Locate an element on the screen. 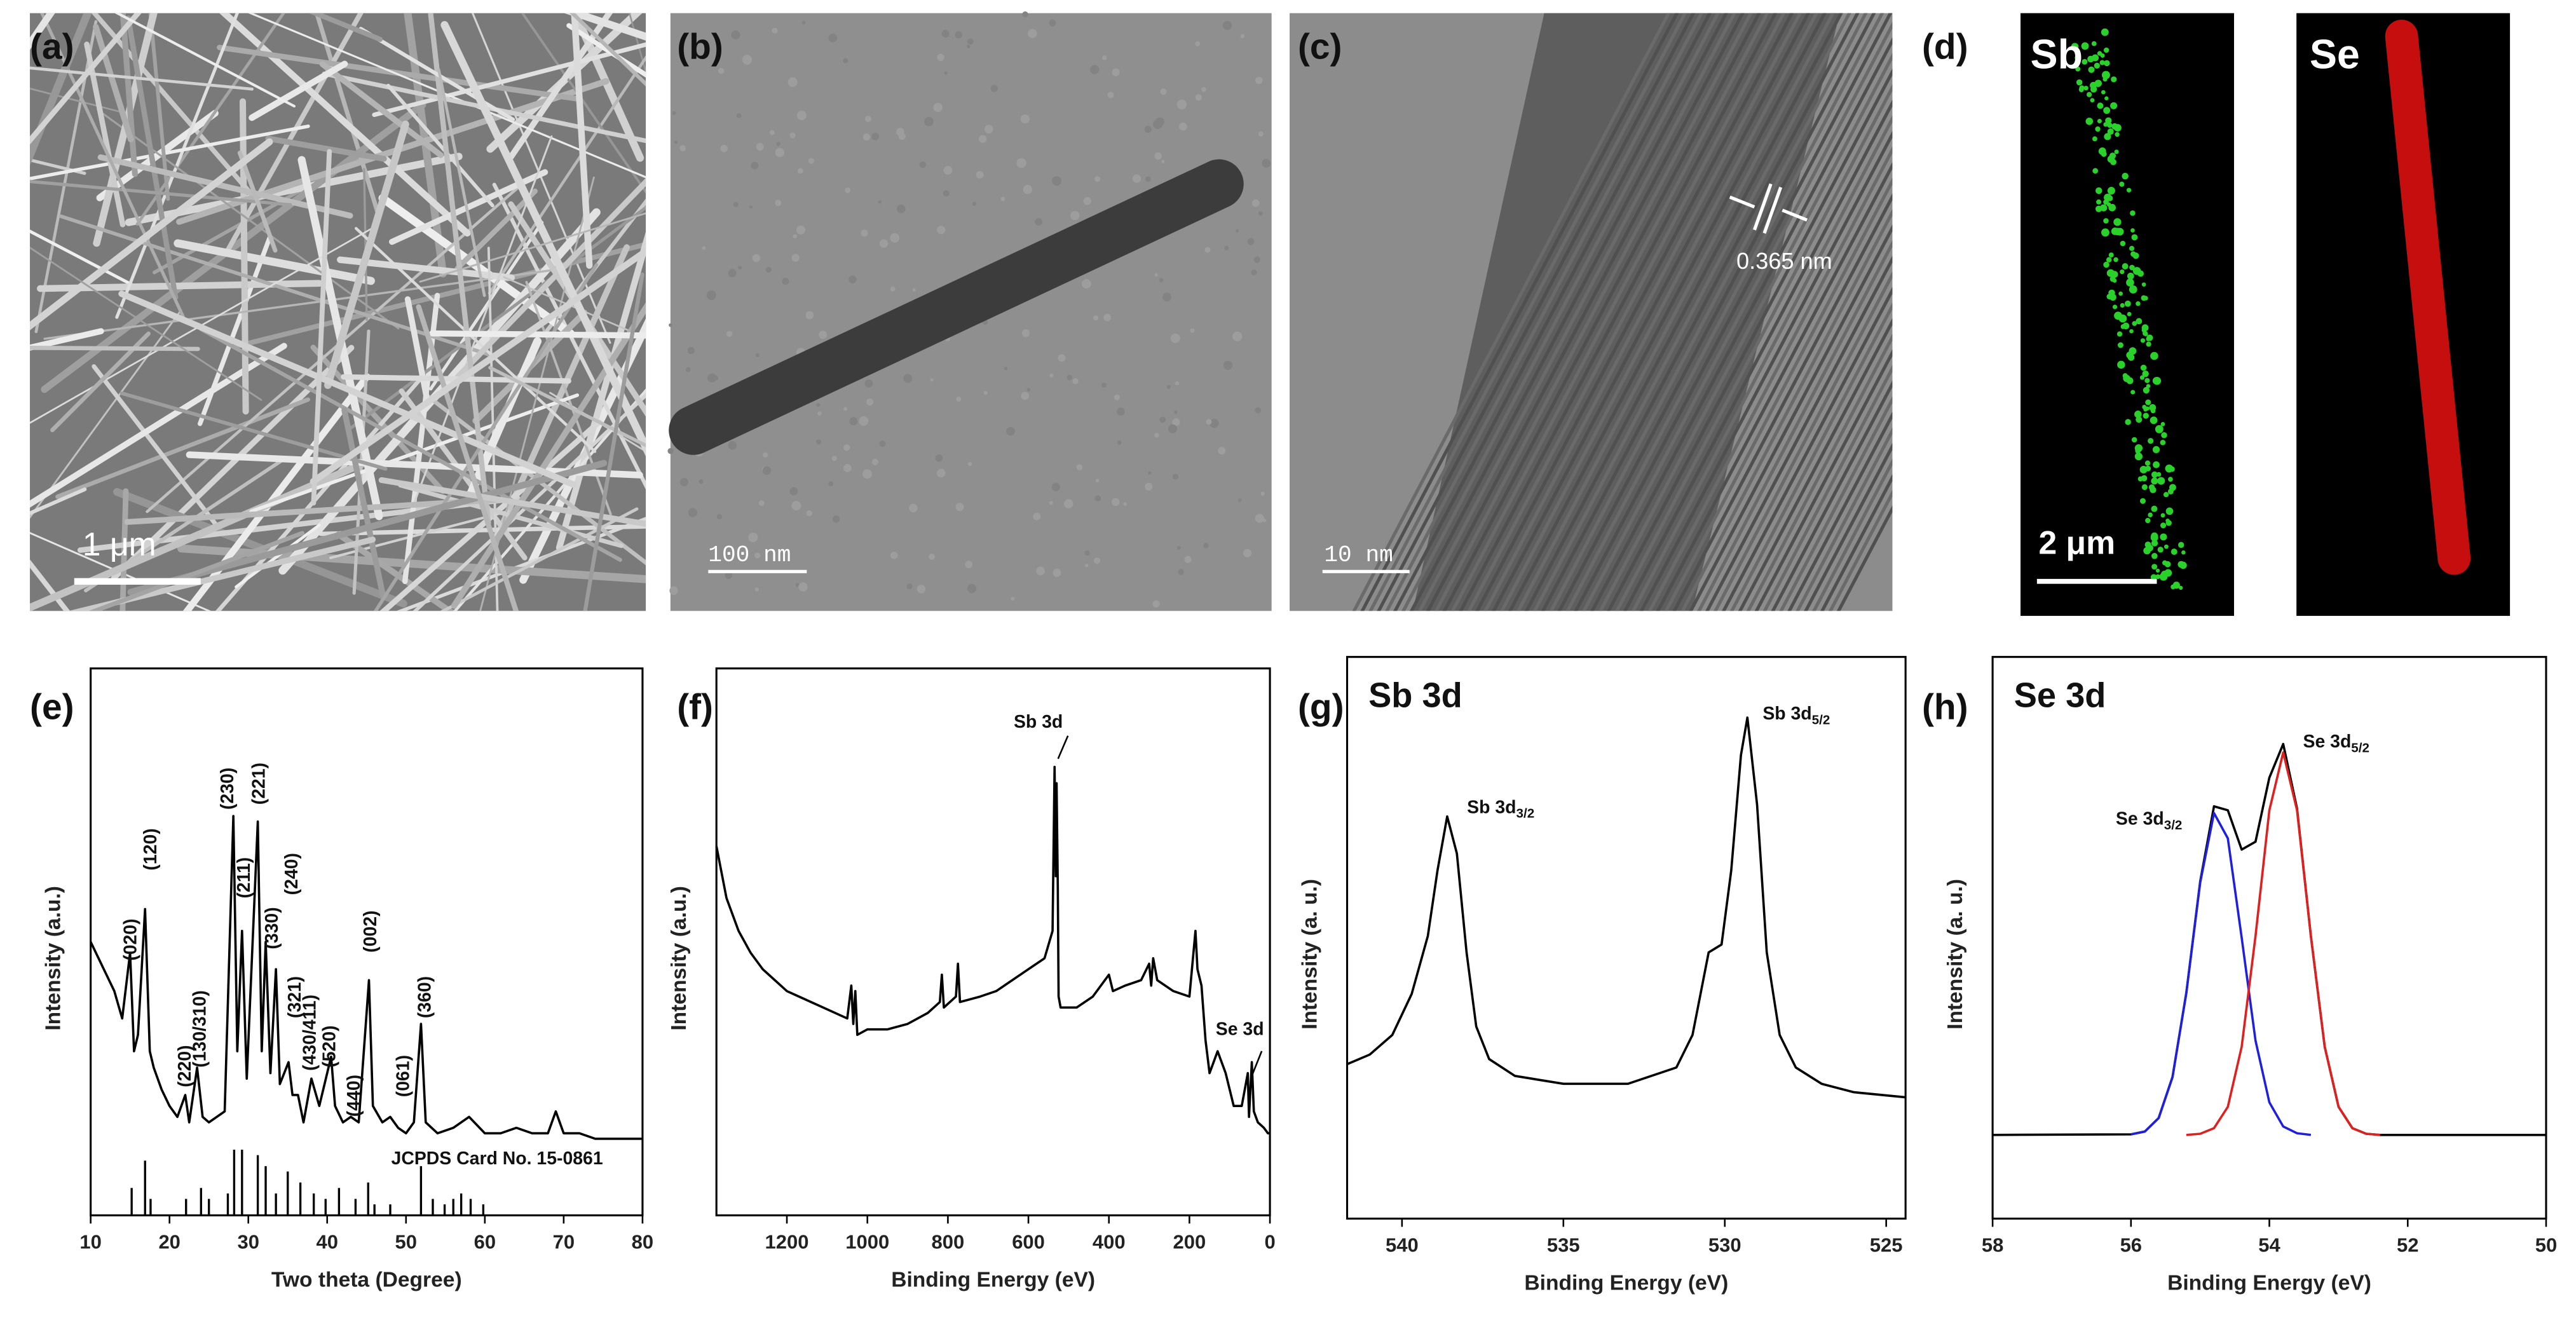 The width and height of the screenshot is (2576, 1327). peak-label: (240) is located at coordinates (292, 874).